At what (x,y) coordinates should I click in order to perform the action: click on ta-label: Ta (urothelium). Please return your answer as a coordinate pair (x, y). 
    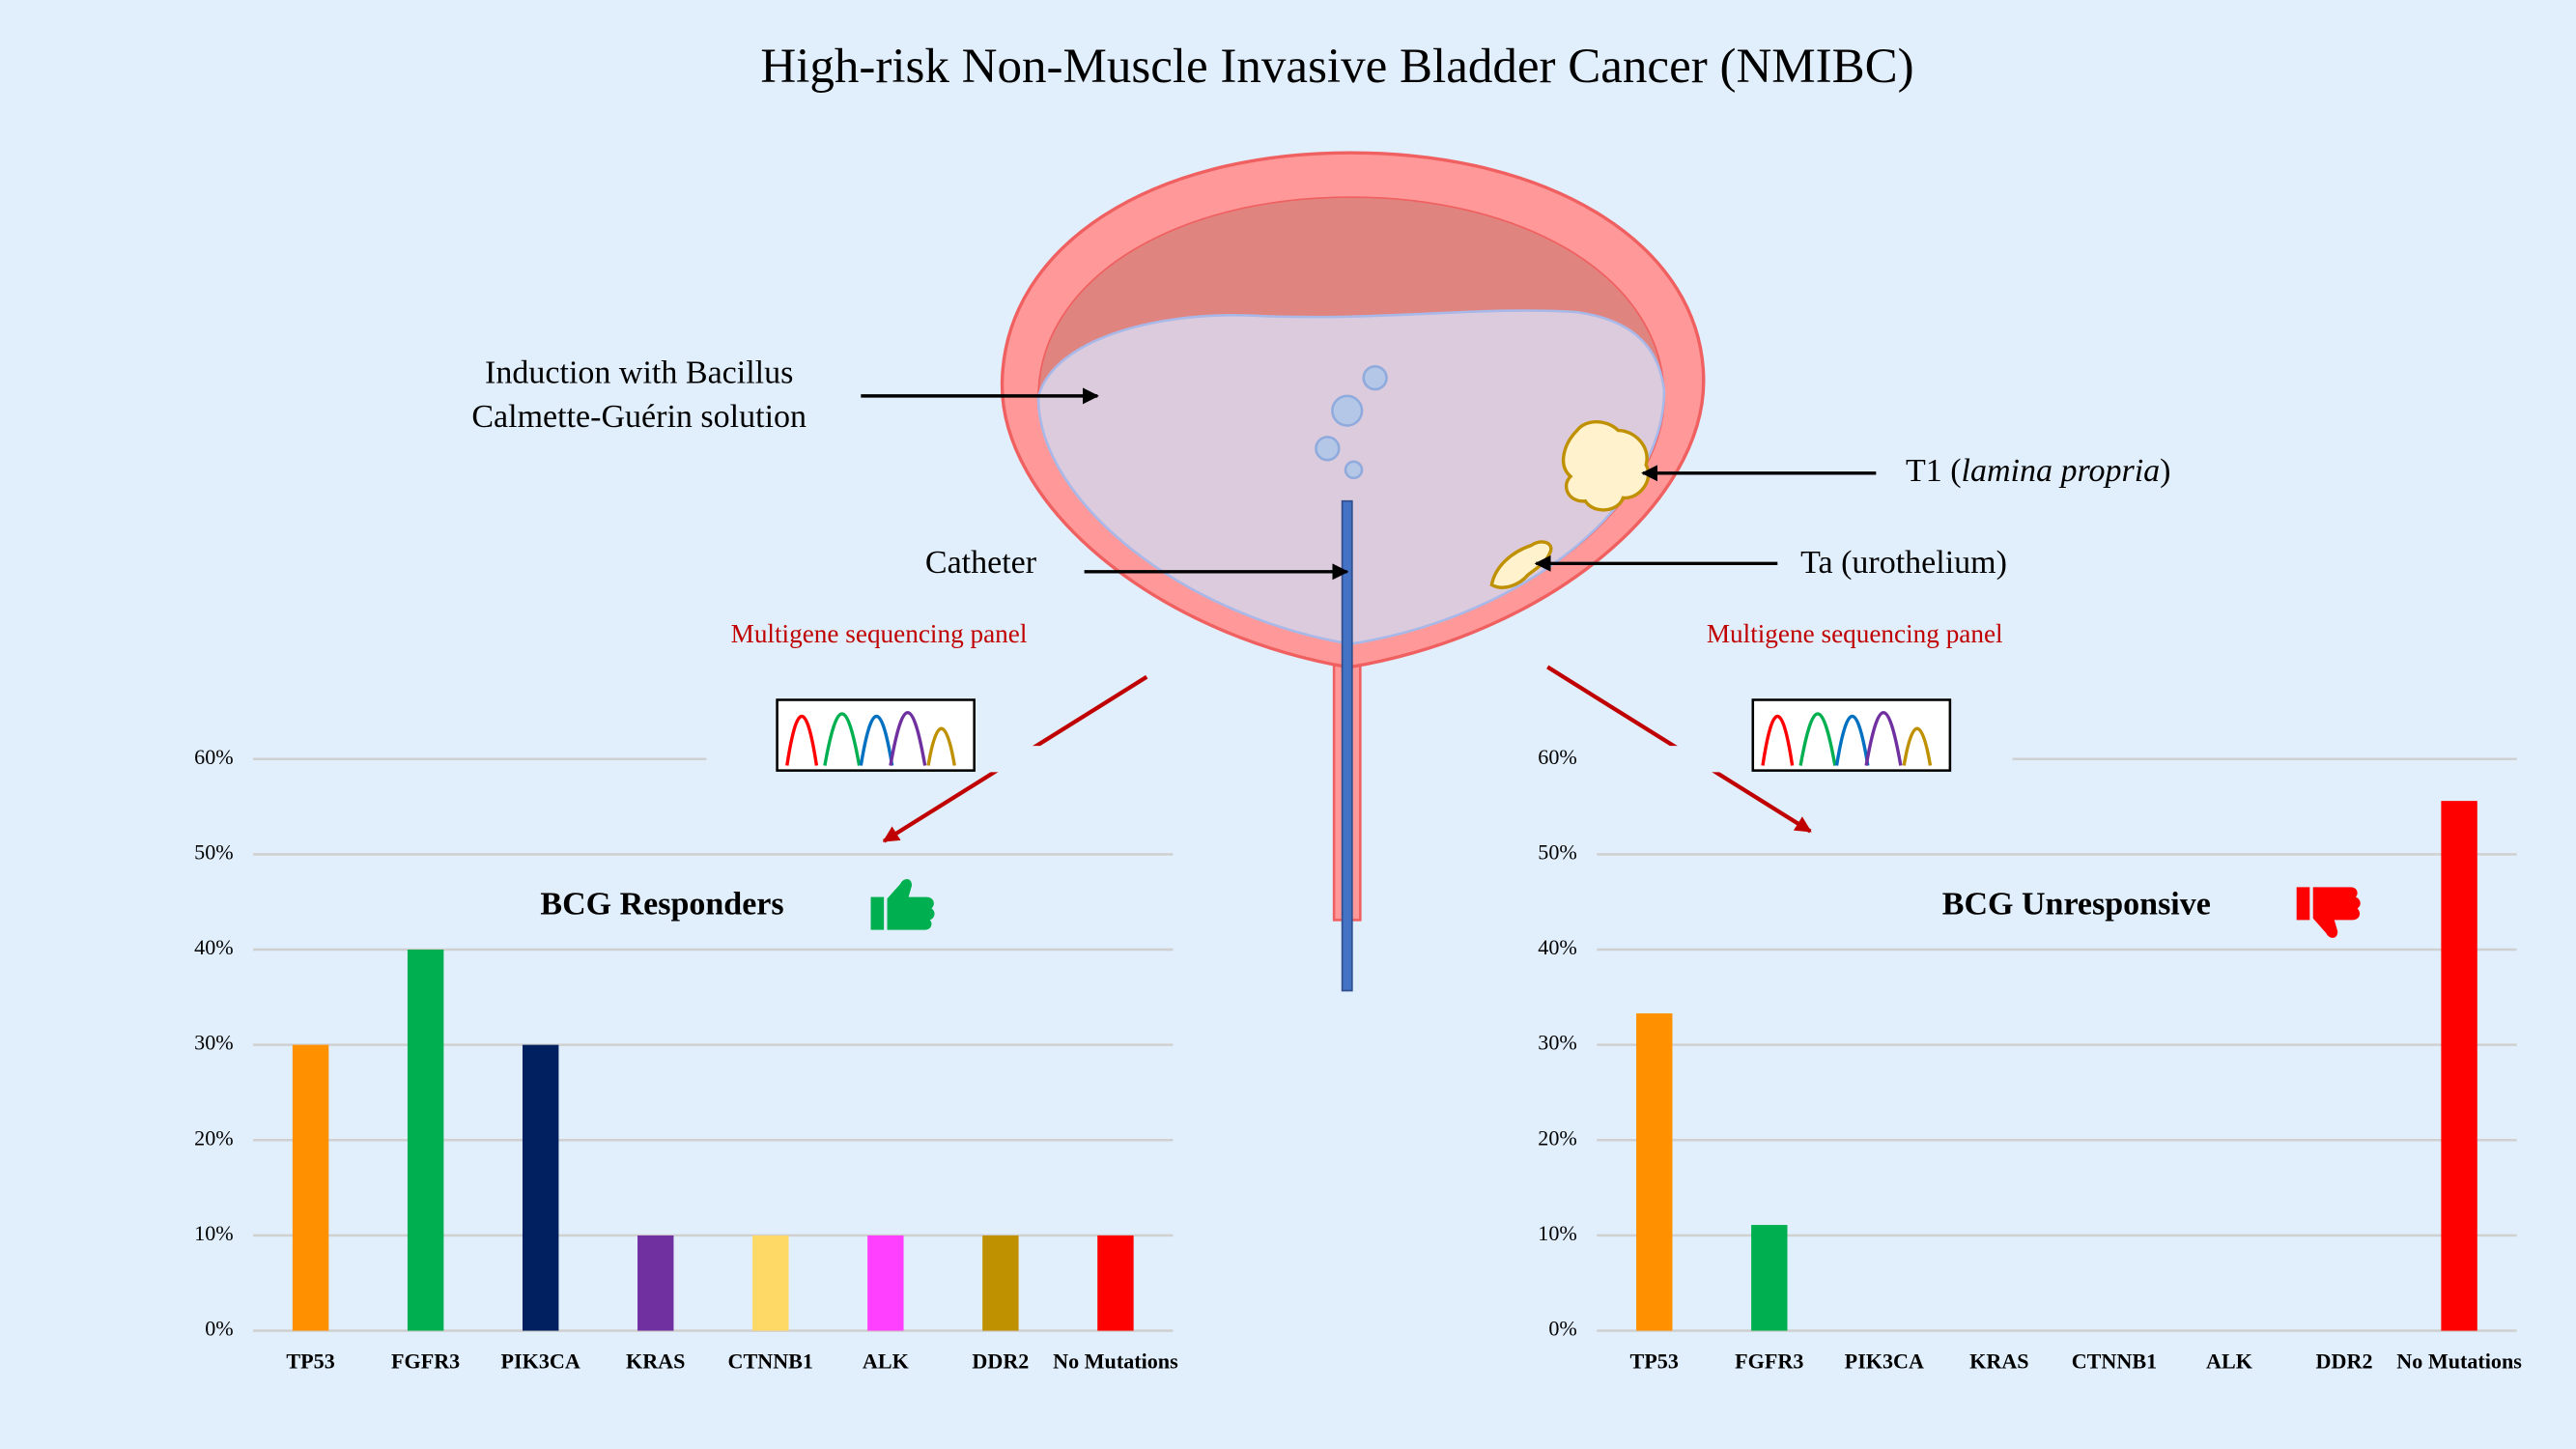
    Looking at the image, I should click on (1903, 563).